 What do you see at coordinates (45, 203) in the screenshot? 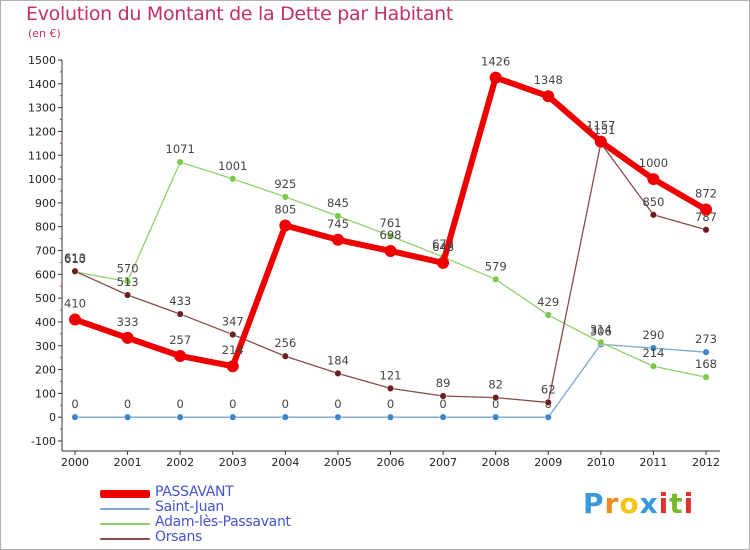
I see `y-tick-label: 900` at bounding box center [45, 203].